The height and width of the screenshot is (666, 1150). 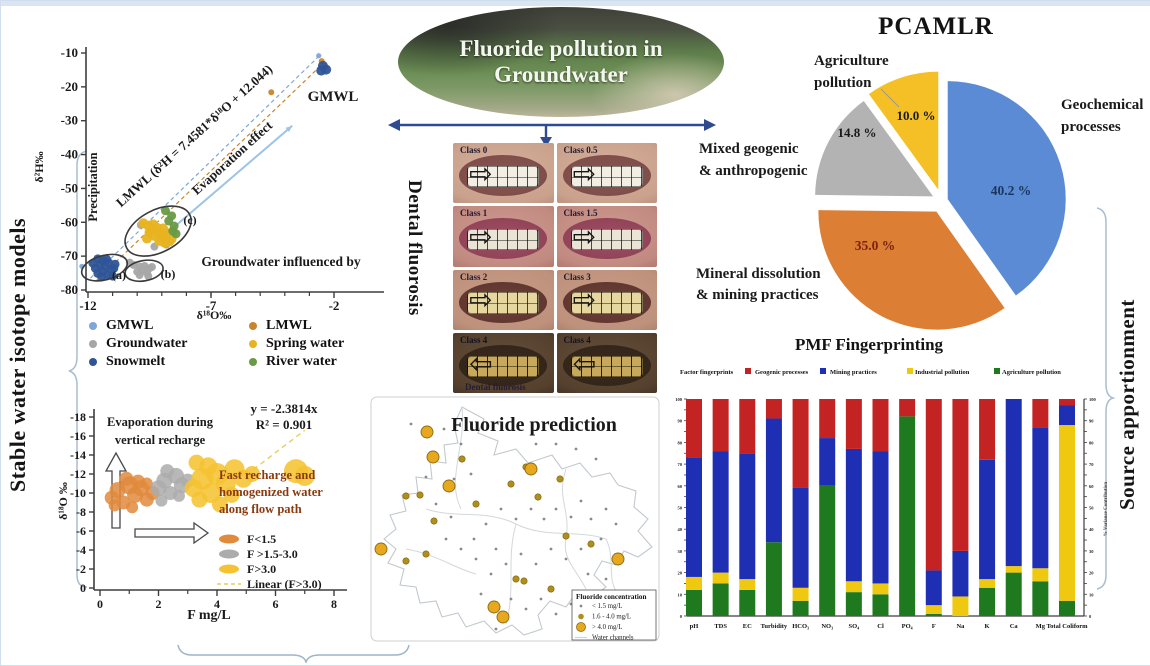 What do you see at coordinates (1041, 626) in the screenshot?
I see `svg-text: Mg` at bounding box center [1041, 626].